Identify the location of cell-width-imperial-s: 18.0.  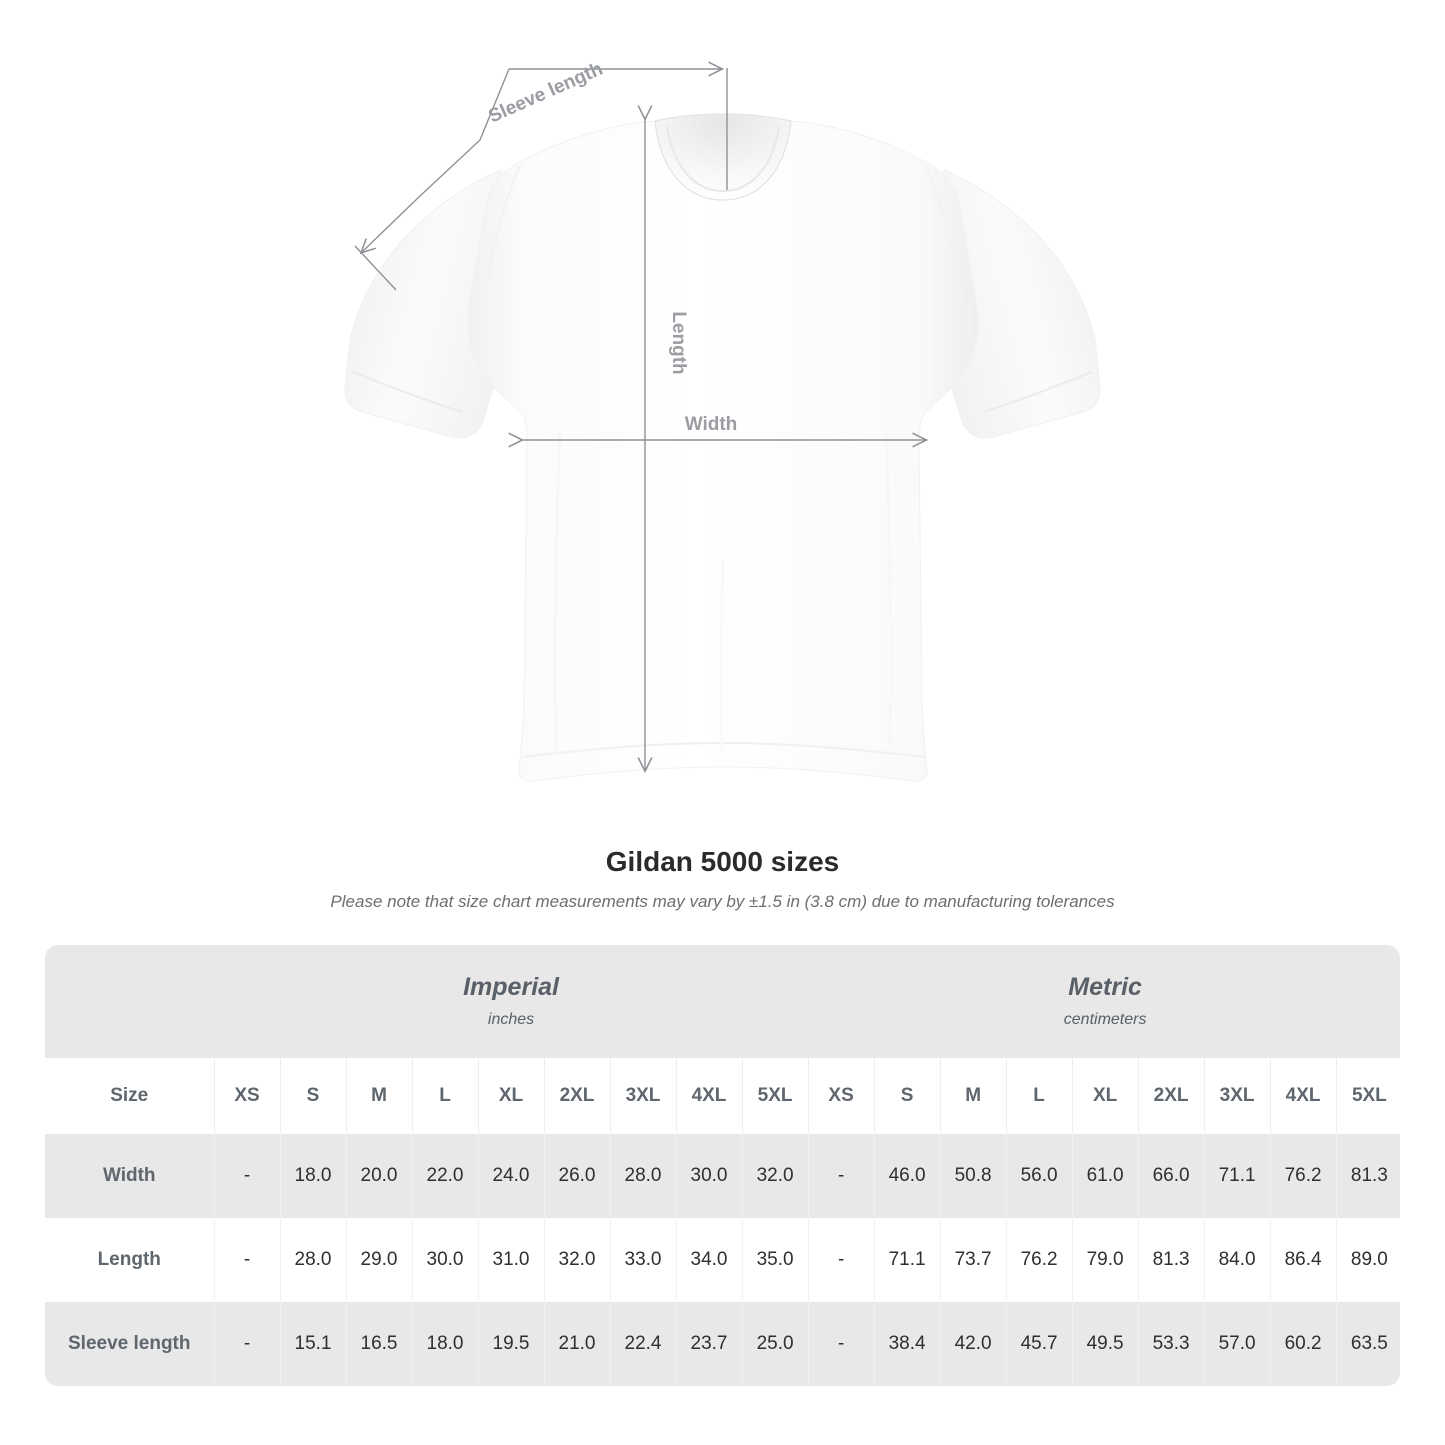
(312, 1176).